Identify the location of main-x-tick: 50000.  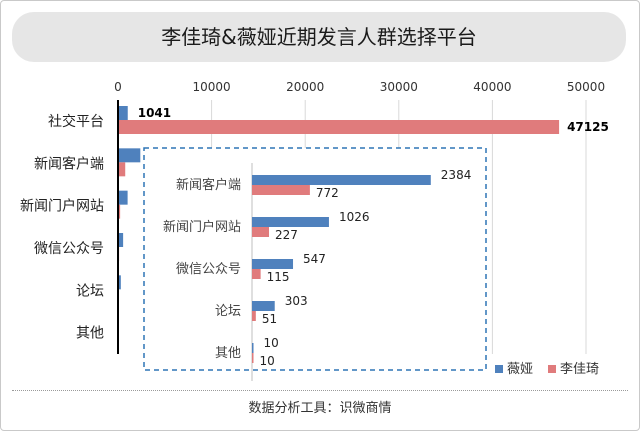
(586, 87).